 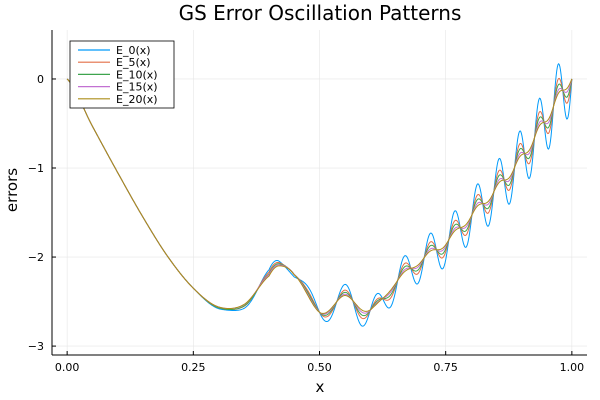 I want to click on chart-title: GS Error Oscillation Patterns, so click(x=320, y=13).